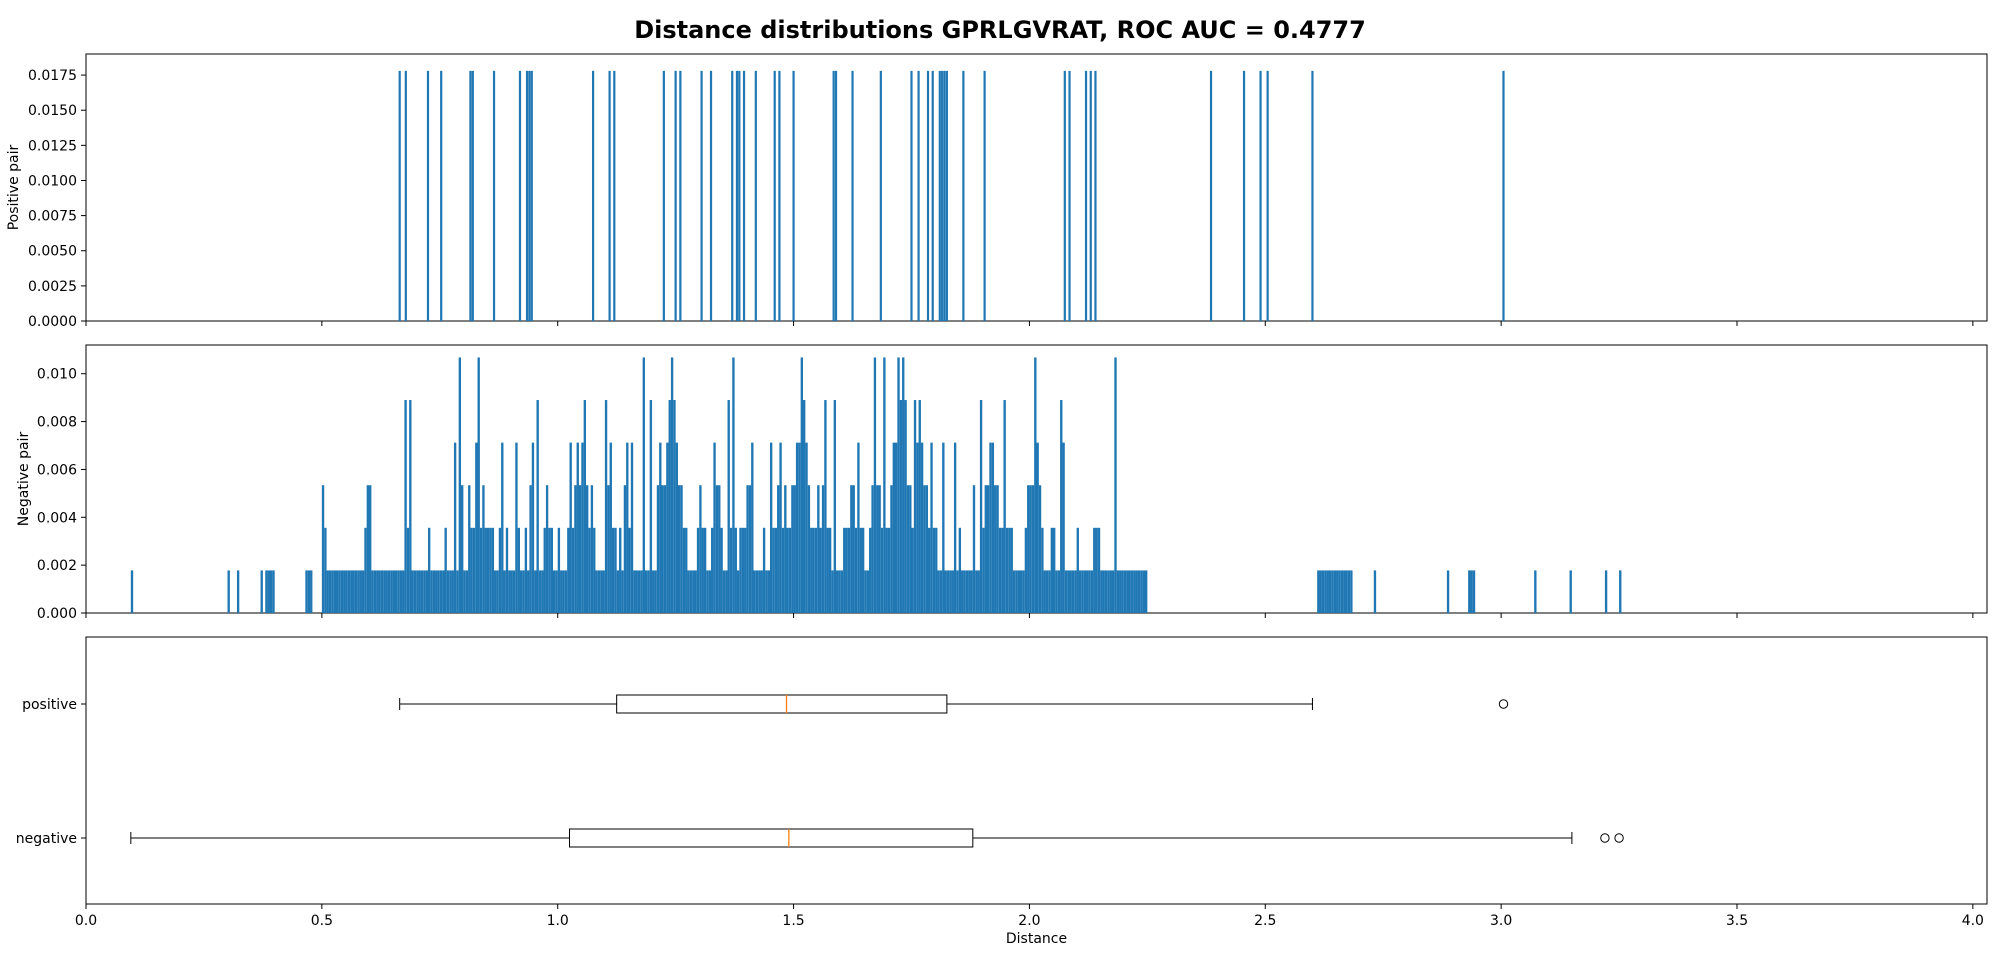  I want to click on negative-pair-y-ticks: 0.000 0.002 0.004 0.006 0.008 0.010, so click(61, 494).